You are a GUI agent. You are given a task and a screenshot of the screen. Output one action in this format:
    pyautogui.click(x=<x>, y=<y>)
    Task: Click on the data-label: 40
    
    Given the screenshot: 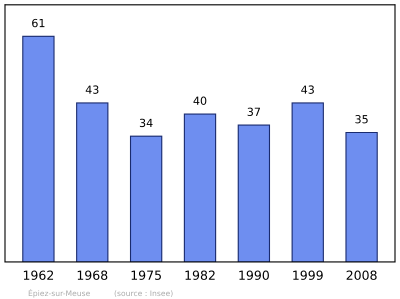 What is the action you would take?
    pyautogui.click(x=199, y=100)
    